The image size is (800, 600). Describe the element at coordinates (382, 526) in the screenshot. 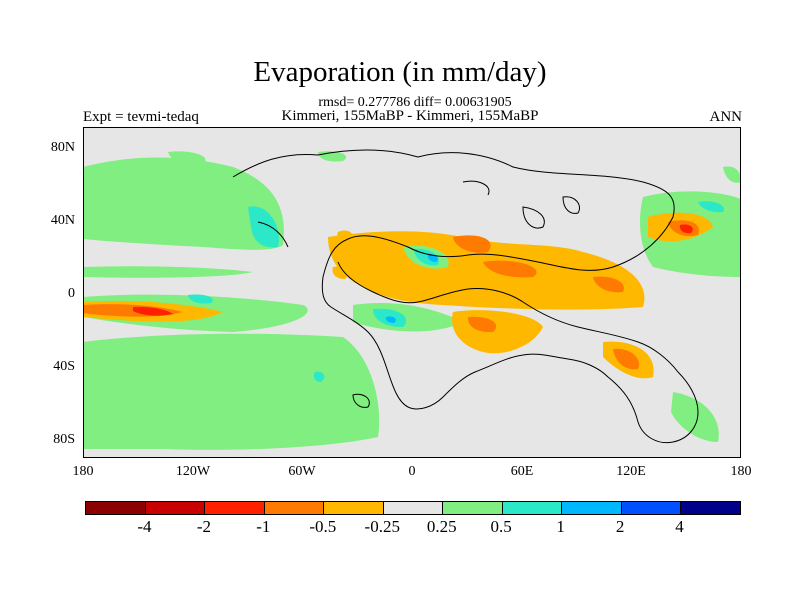

I see `colorbar-label: -0.25` at that location.